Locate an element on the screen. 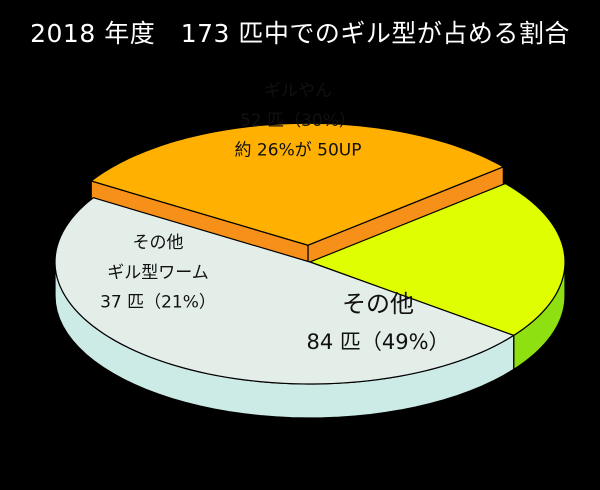  slice-label-2-name-0: その他 is located at coordinates (158, 243).